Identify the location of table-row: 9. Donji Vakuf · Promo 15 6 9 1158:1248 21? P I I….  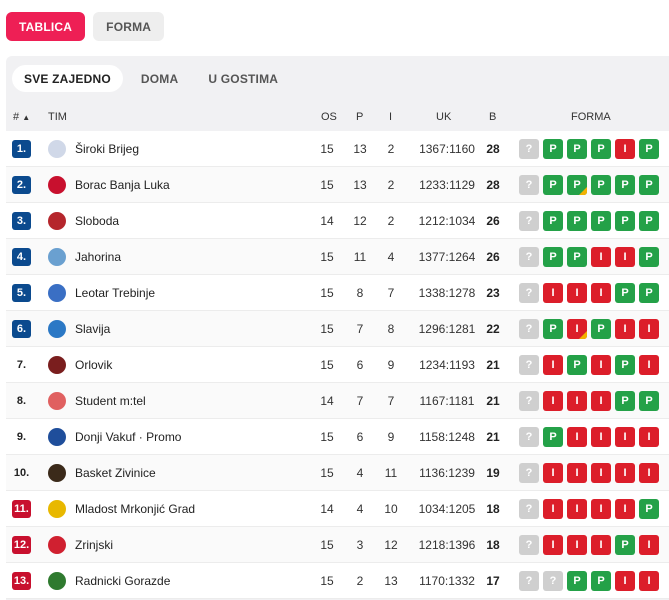
(337, 437).